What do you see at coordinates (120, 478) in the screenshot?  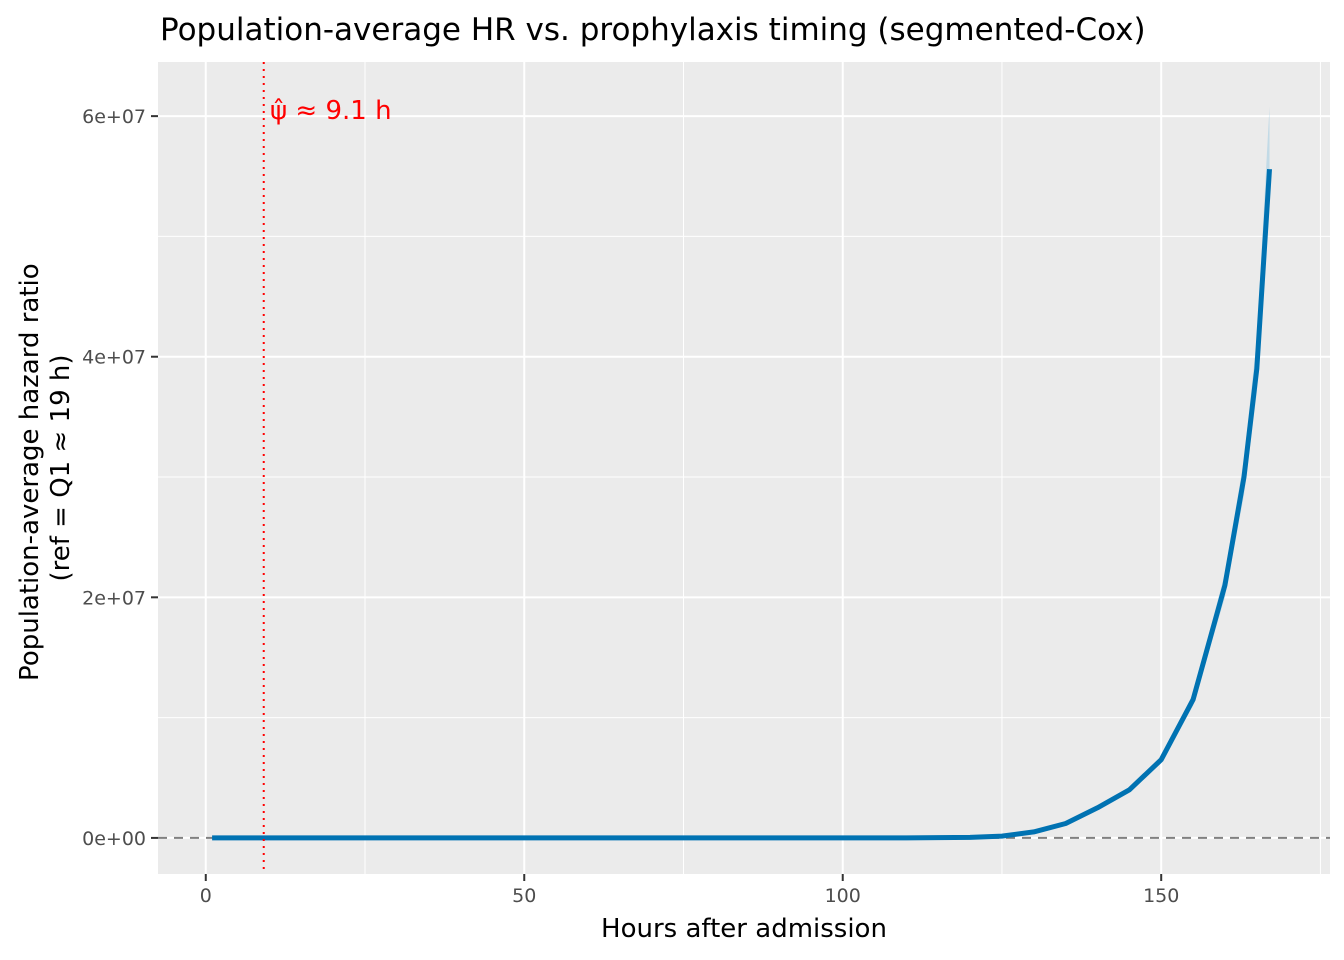 I see `y-axis-ticks: 0e+00 2e+07 4e+07 6e+07` at bounding box center [120, 478].